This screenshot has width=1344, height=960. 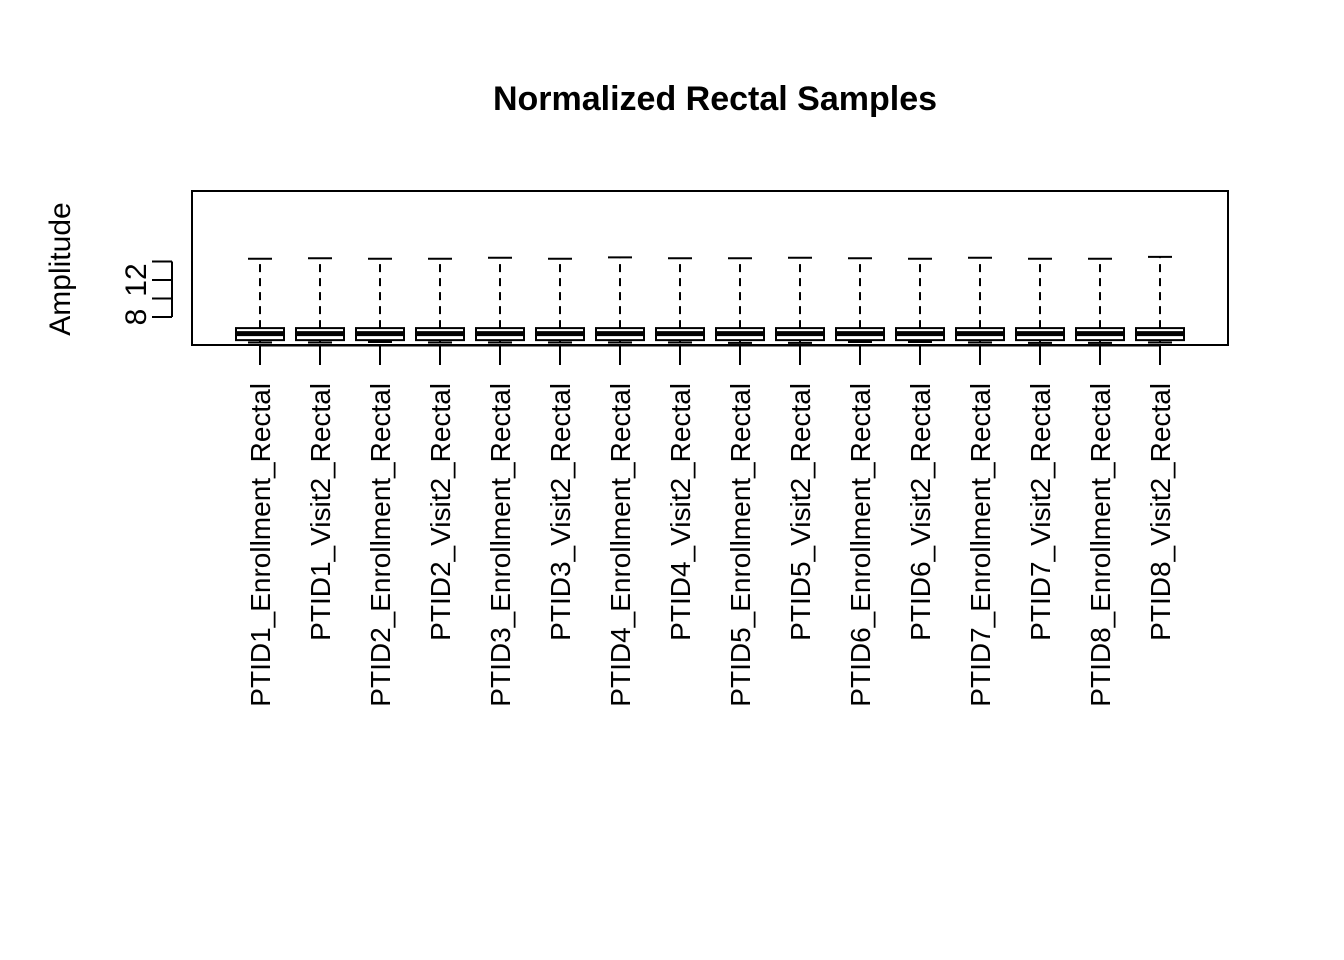 What do you see at coordinates (440, 512) in the screenshot?
I see `x-tick-label: PTID2_Visit2_Rectal` at bounding box center [440, 512].